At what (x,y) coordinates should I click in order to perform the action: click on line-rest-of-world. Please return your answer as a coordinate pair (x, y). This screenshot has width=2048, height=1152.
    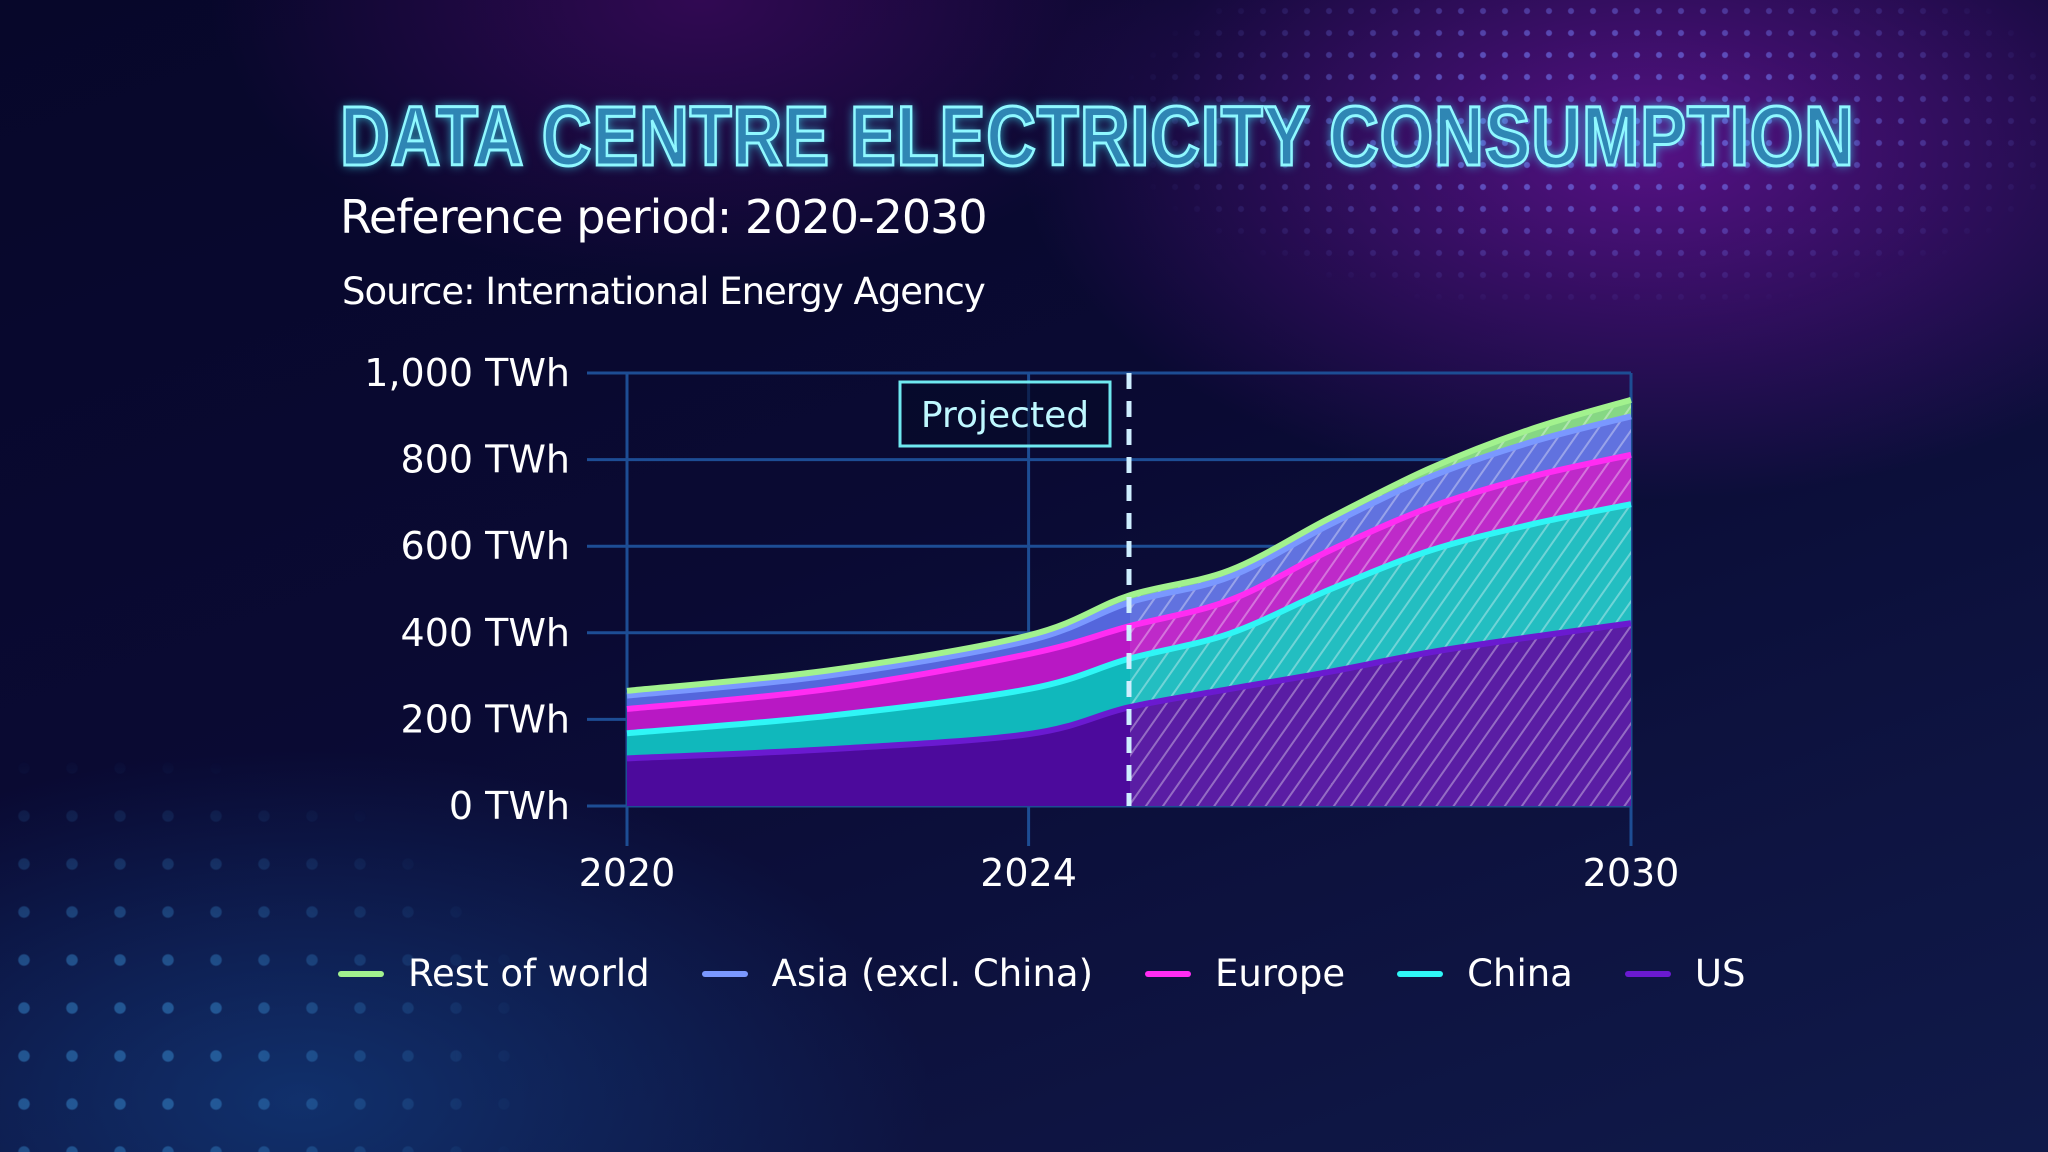
    Looking at the image, I should click on (1129, 545).